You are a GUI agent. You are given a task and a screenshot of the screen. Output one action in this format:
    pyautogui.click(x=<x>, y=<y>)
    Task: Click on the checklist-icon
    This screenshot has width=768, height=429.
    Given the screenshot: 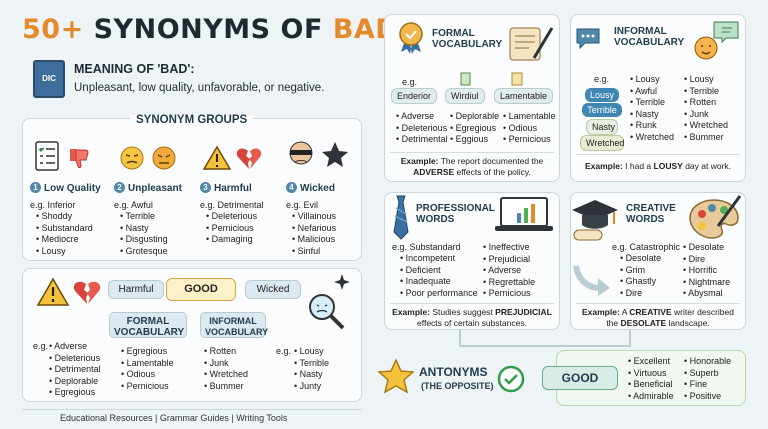 What is the action you would take?
    pyautogui.click(x=47, y=156)
    